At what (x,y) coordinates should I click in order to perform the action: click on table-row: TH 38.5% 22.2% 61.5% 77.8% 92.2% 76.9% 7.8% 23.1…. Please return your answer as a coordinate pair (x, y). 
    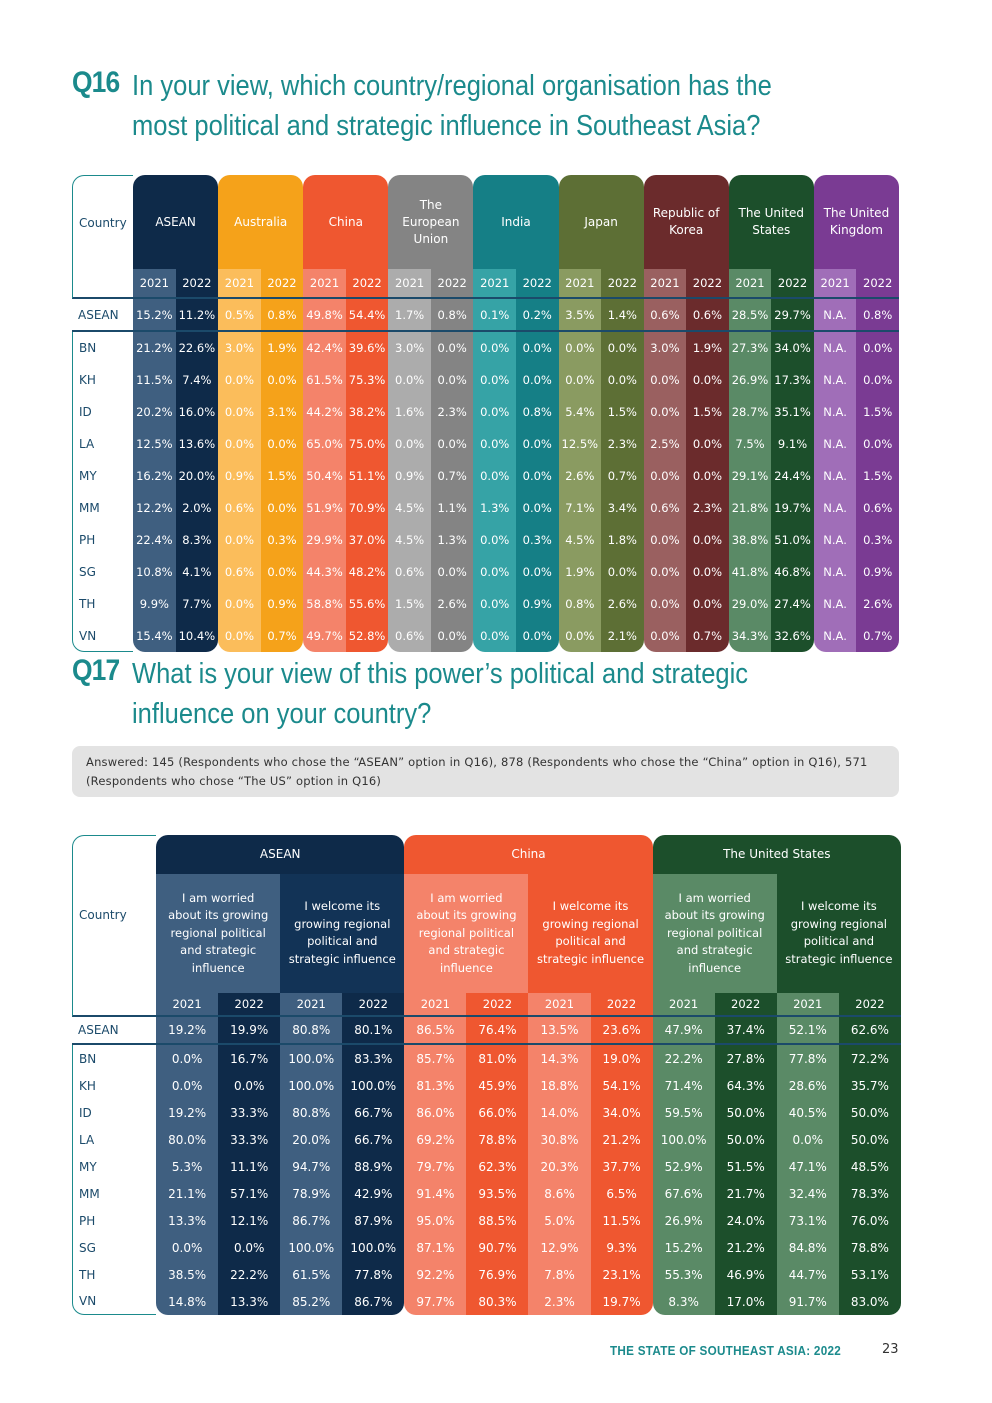
    Looking at the image, I should click on (486, 1274).